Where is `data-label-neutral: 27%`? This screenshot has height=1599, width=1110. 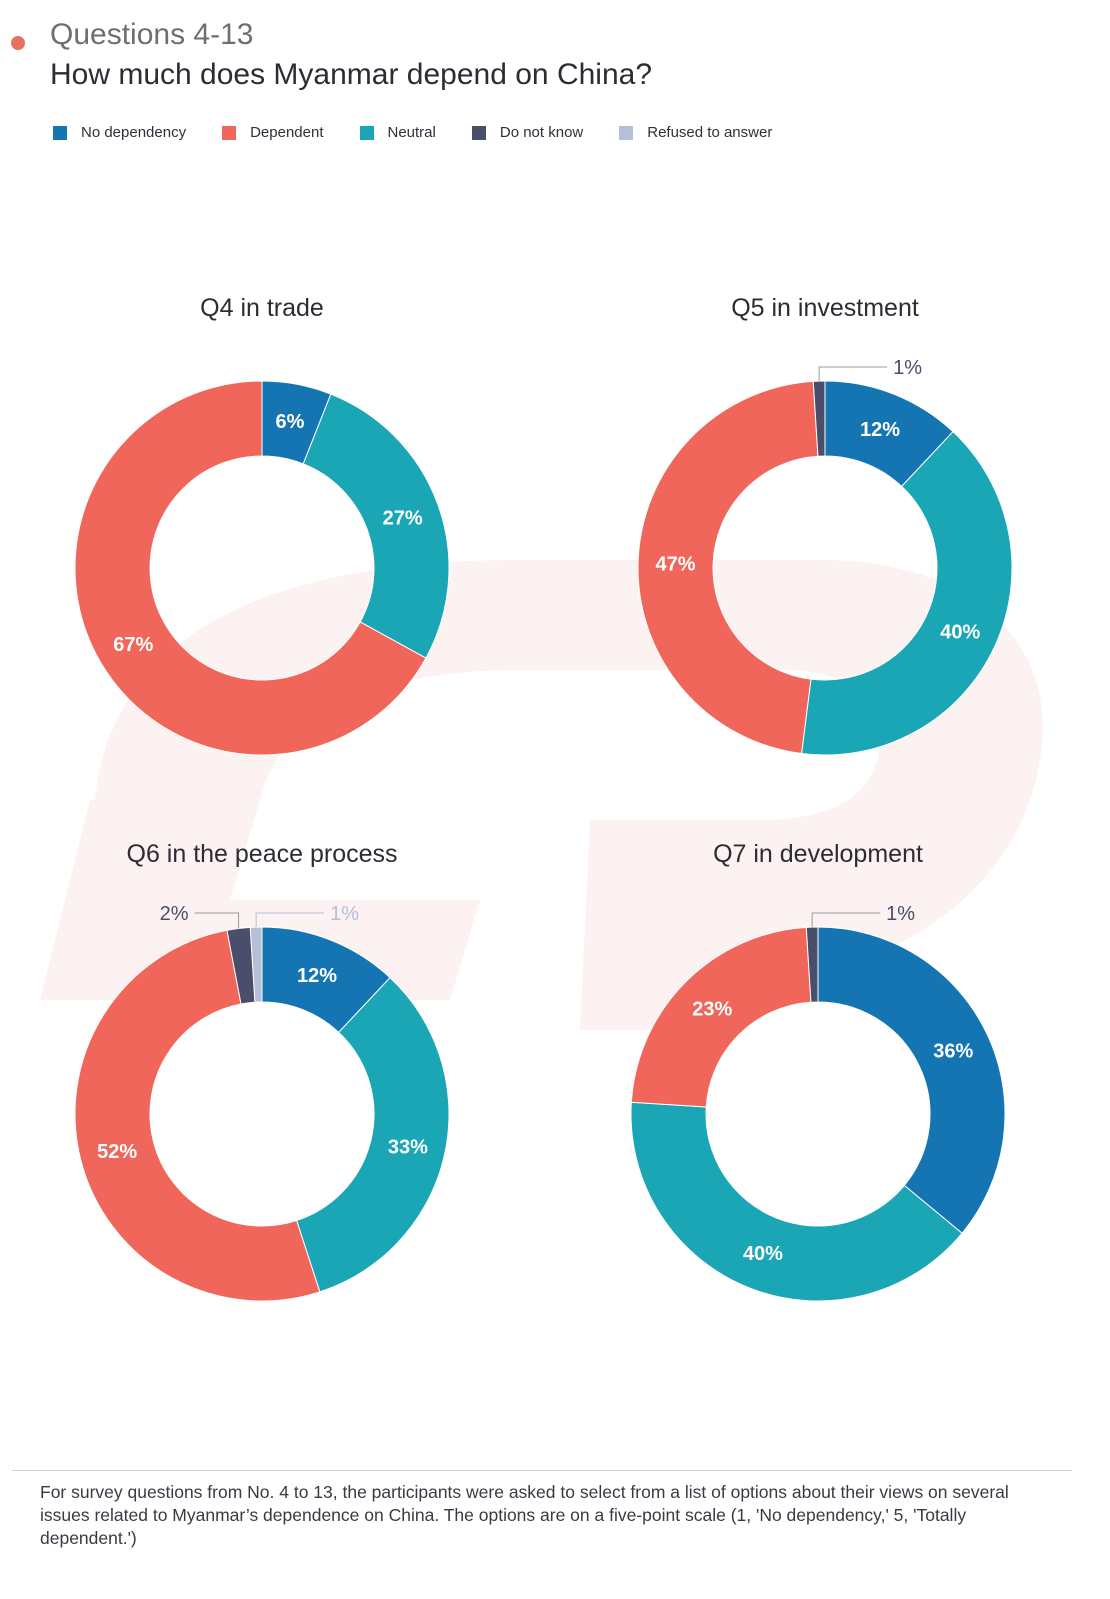 data-label-neutral: 27% is located at coordinates (403, 518).